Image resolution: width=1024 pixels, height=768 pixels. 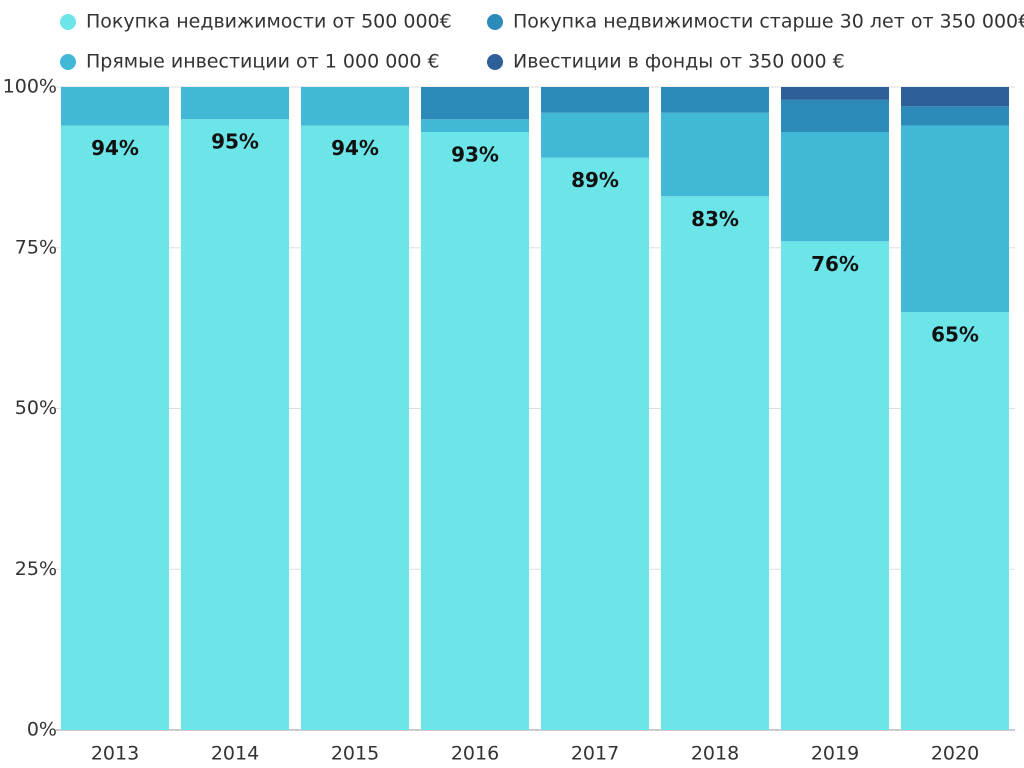 What do you see at coordinates (955, 754) in the screenshot?
I see `x-tick-label: 2020` at bounding box center [955, 754].